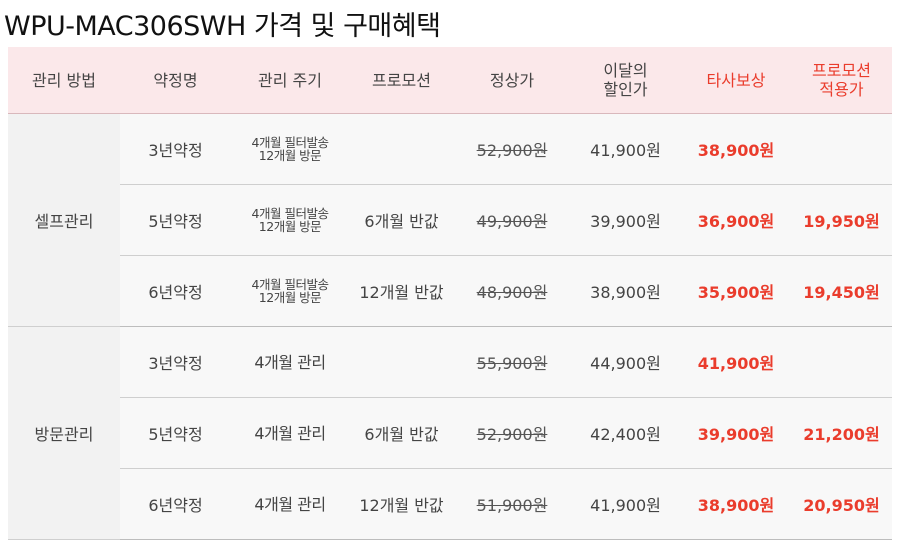  Describe the element at coordinates (736, 80) in the screenshot. I see `header-trade-in: 타사보상` at that location.